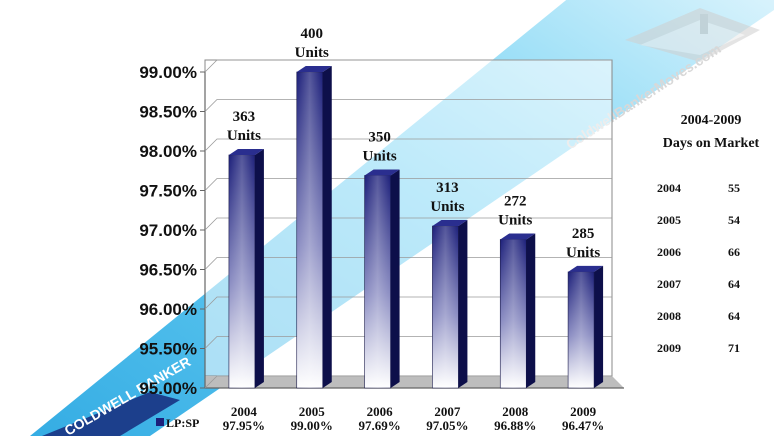 This screenshot has height=436, width=774. What do you see at coordinates (515, 210) in the screenshot?
I see `annotation-2008: 272 Units` at bounding box center [515, 210].